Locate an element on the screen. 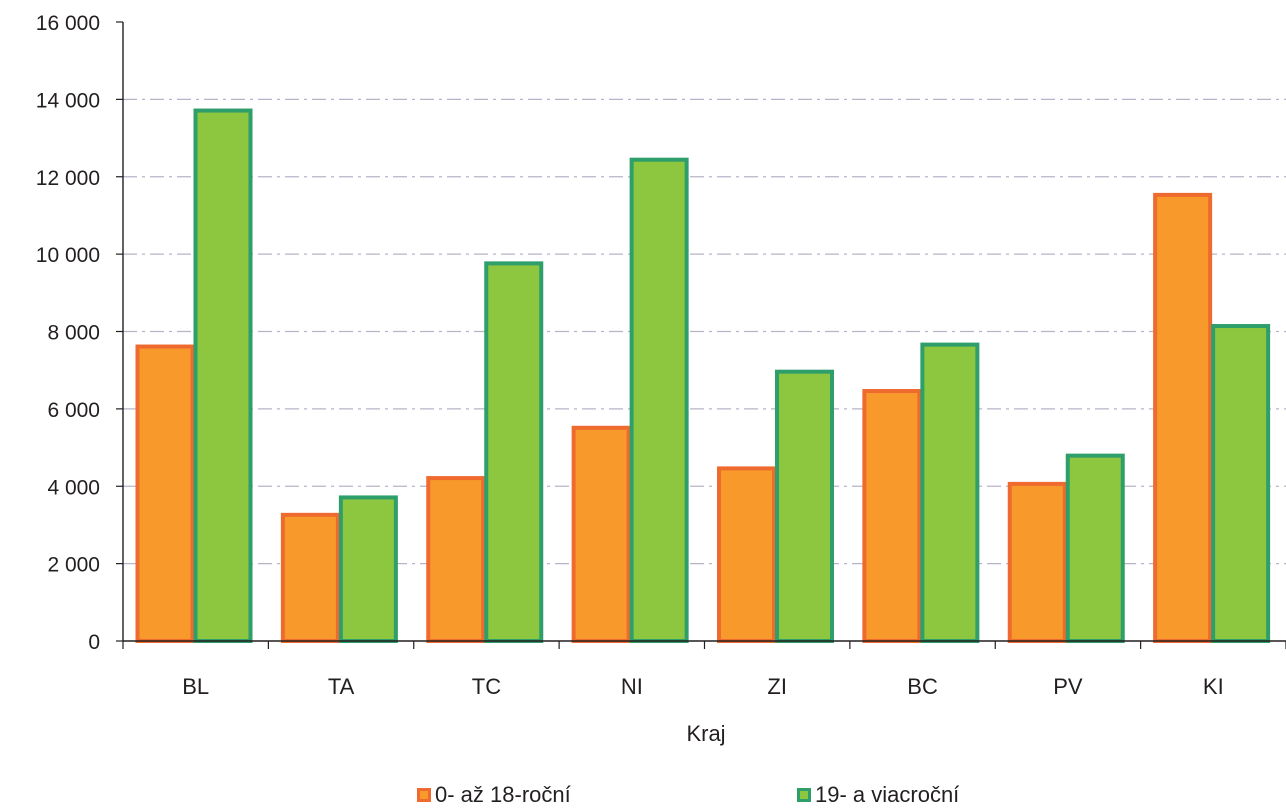 The width and height of the screenshot is (1286, 812). x-axis-title: Kraj is located at coordinates (705, 733).